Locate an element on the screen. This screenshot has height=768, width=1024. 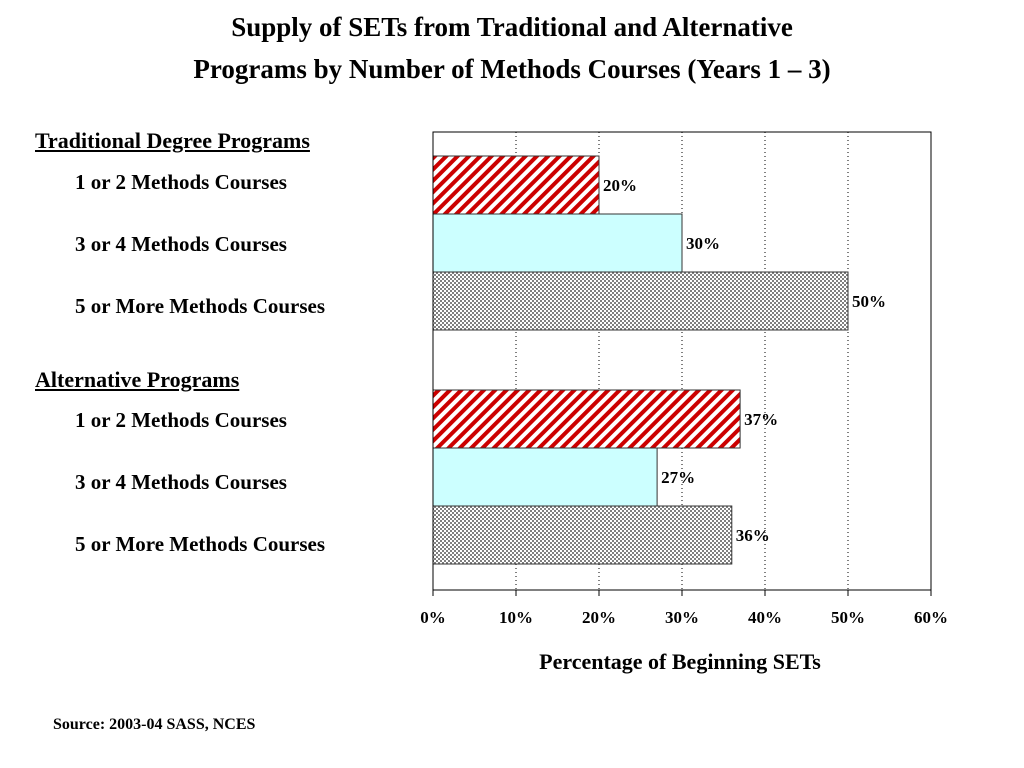
data-label: 27% is located at coordinates (678, 477).